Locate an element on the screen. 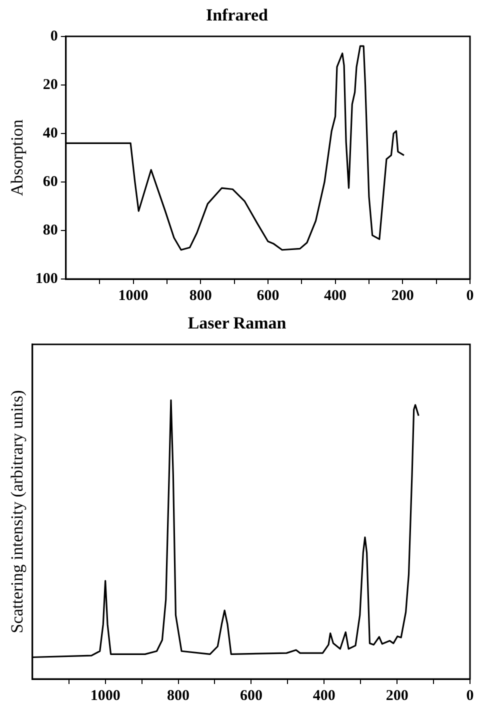 This screenshot has height=710, width=480. y-tick-label: 60 is located at coordinates (50, 182).